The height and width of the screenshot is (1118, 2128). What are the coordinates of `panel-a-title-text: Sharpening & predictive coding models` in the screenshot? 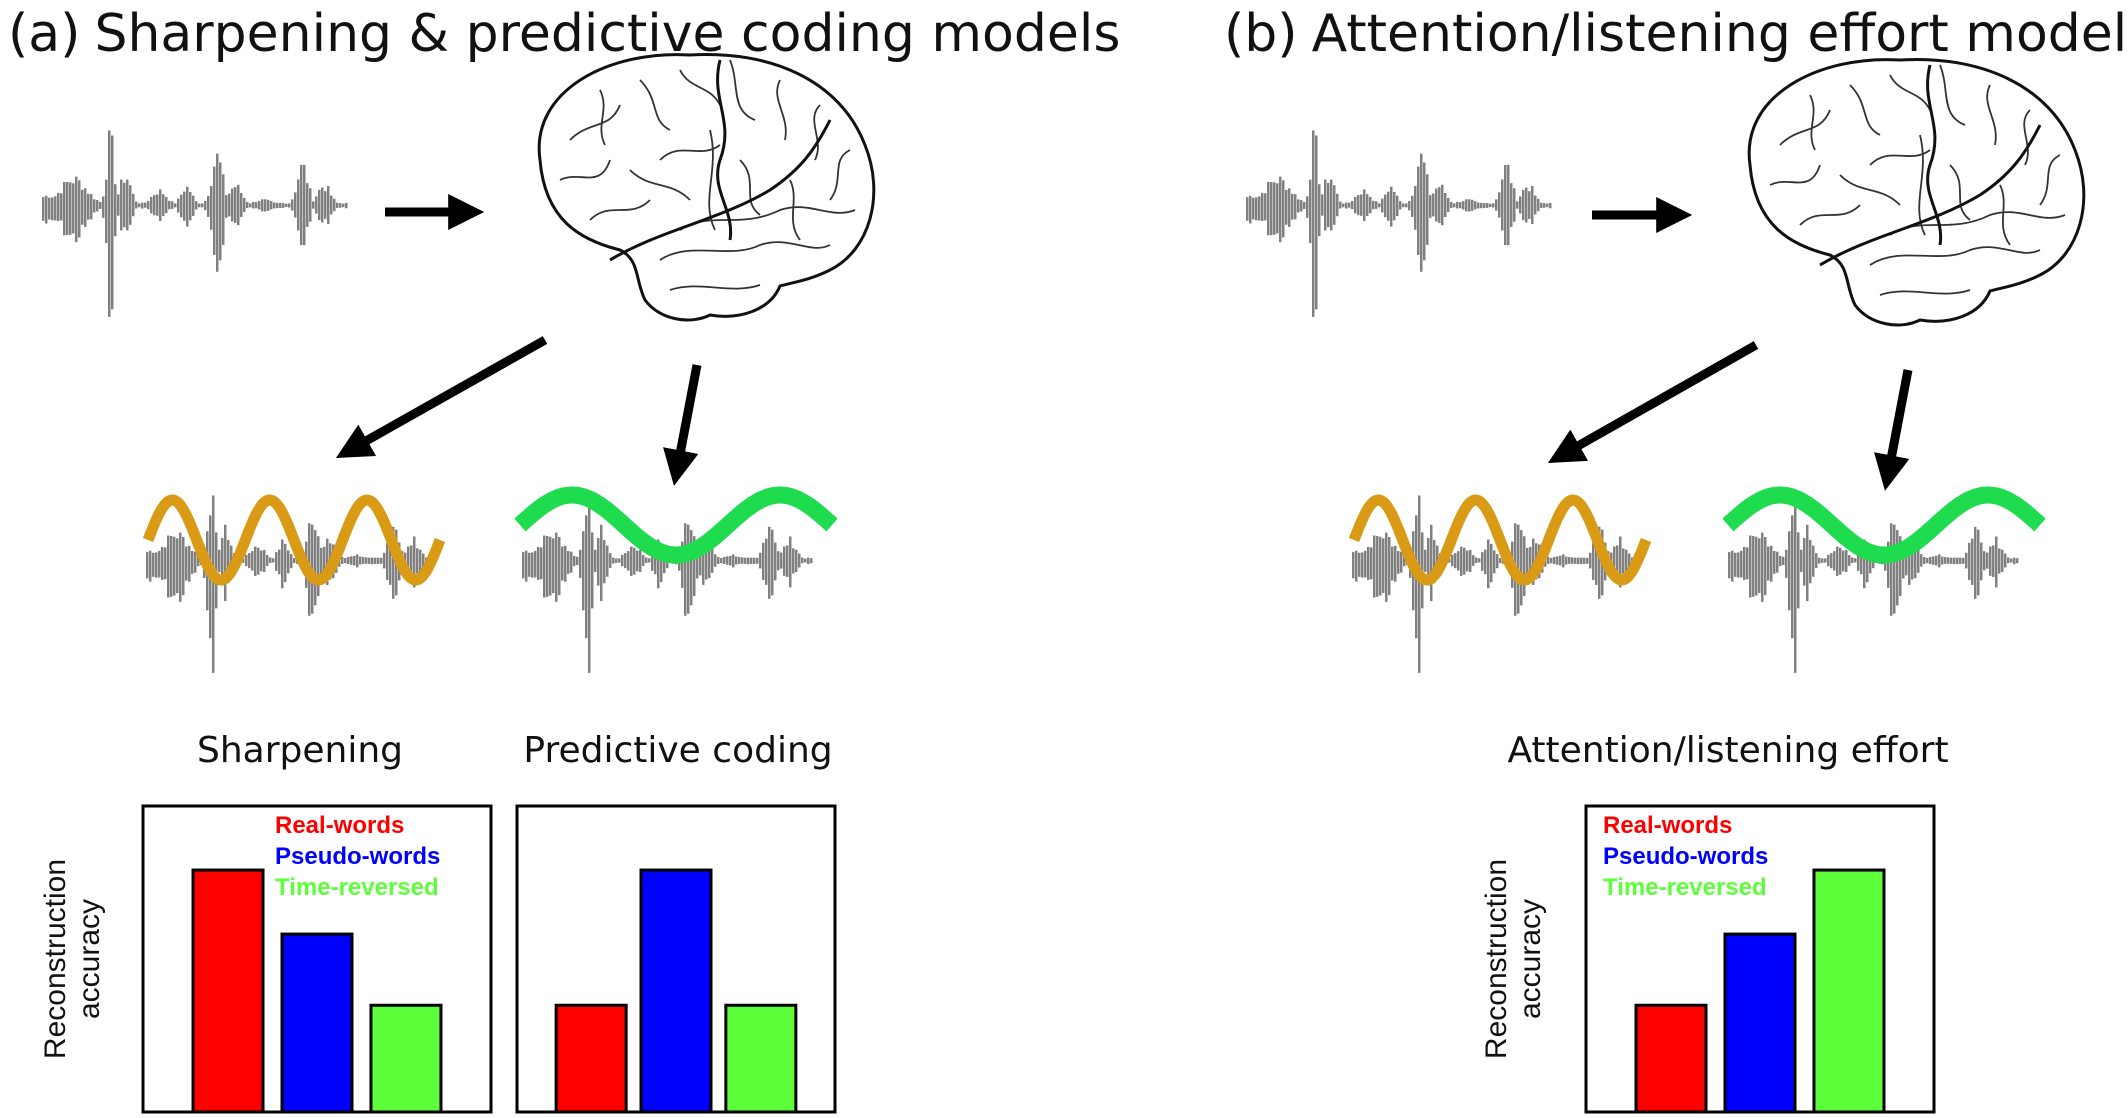 It's located at (607, 34).